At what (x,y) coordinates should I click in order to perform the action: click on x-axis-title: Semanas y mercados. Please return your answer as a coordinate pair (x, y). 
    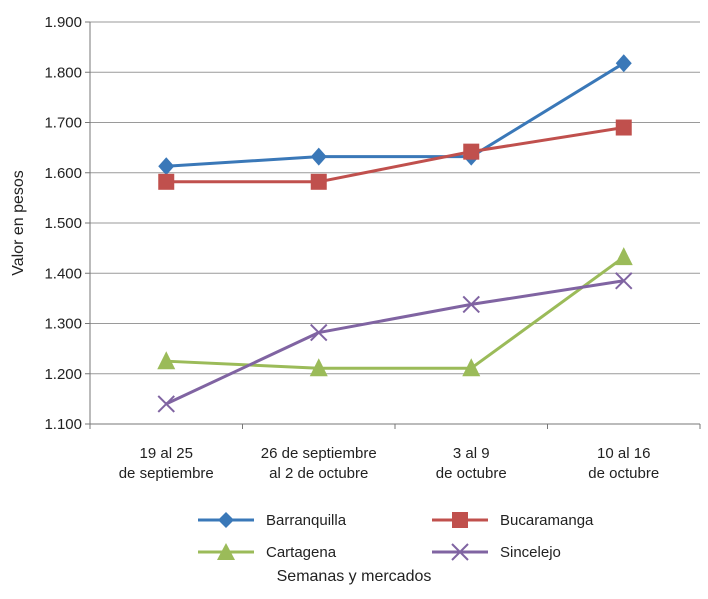
    Looking at the image, I should click on (354, 576).